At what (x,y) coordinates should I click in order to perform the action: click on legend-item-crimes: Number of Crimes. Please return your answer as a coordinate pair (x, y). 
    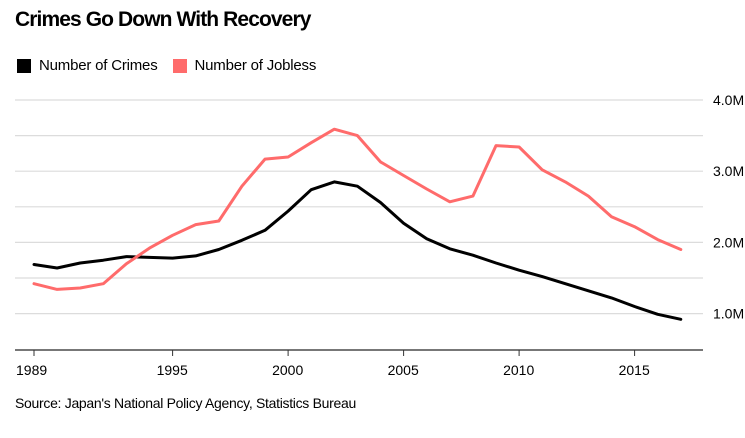
    Looking at the image, I should click on (87, 65).